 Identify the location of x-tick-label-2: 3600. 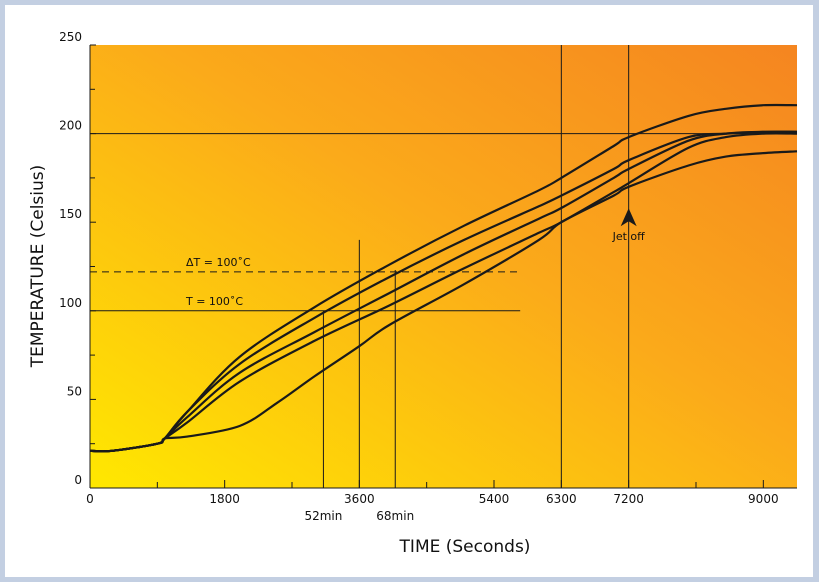
(359, 499).